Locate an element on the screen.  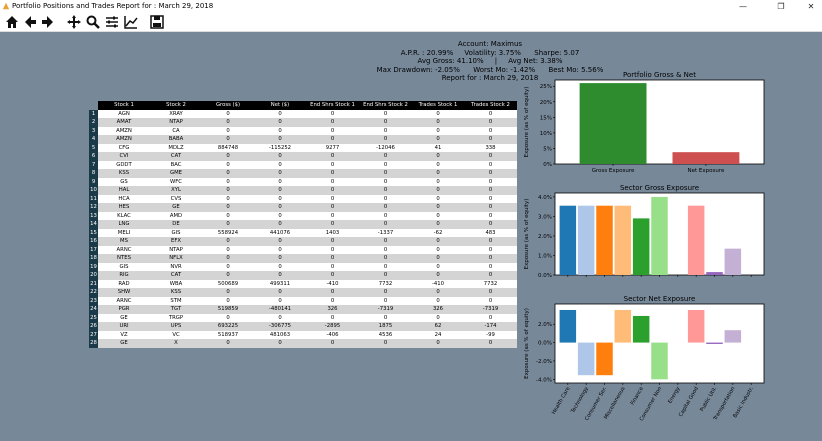
table-cell: 1403 is located at coordinates (332, 232).